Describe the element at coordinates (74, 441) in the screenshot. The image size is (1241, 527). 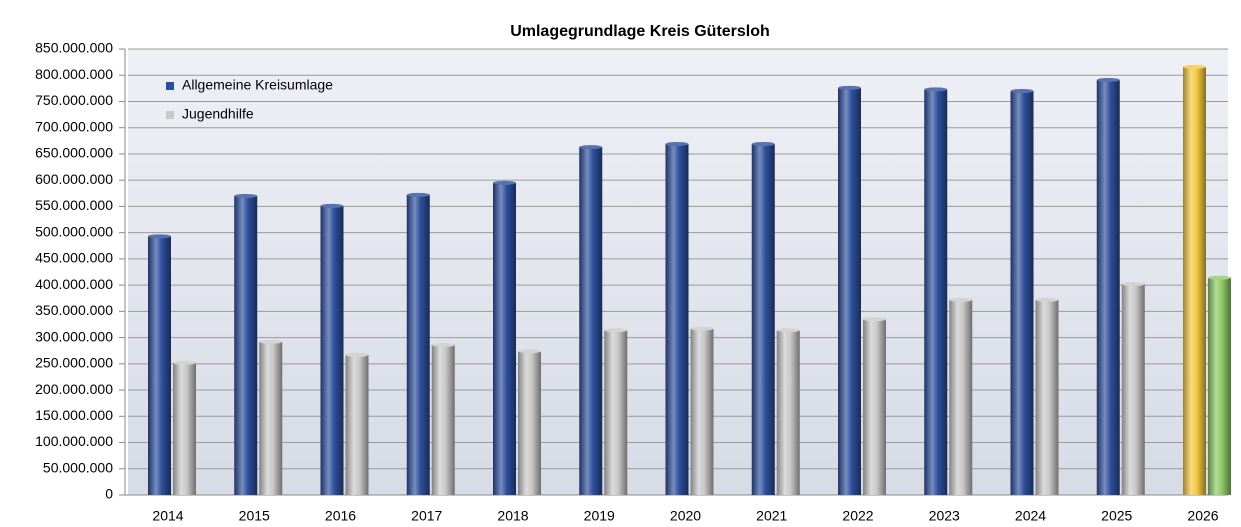
I see `y-tick-label: 100.000.000` at that location.